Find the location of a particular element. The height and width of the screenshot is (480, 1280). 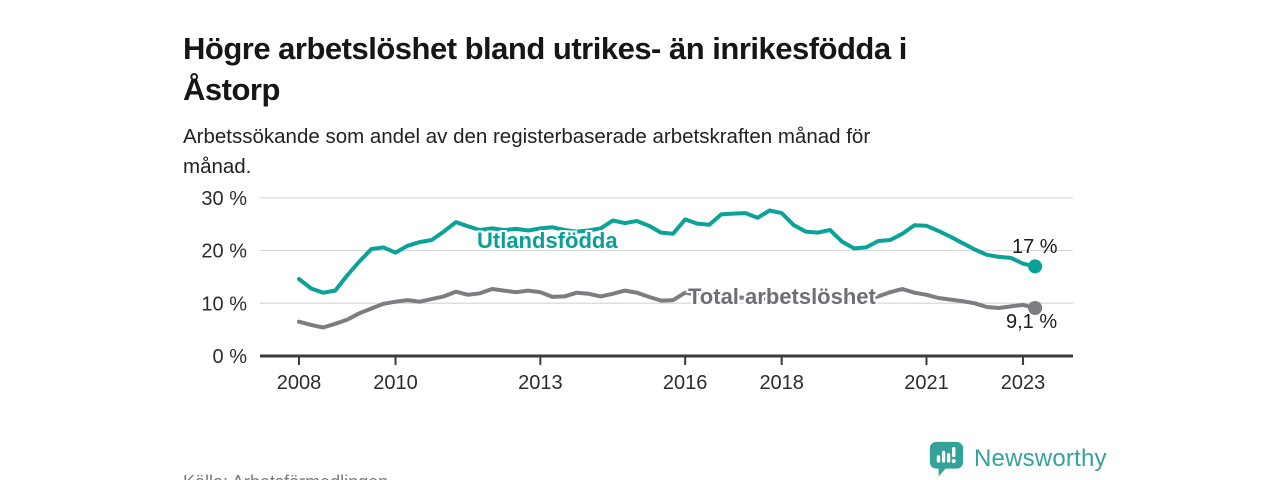

y-tick-label: 10 % is located at coordinates (224, 304).